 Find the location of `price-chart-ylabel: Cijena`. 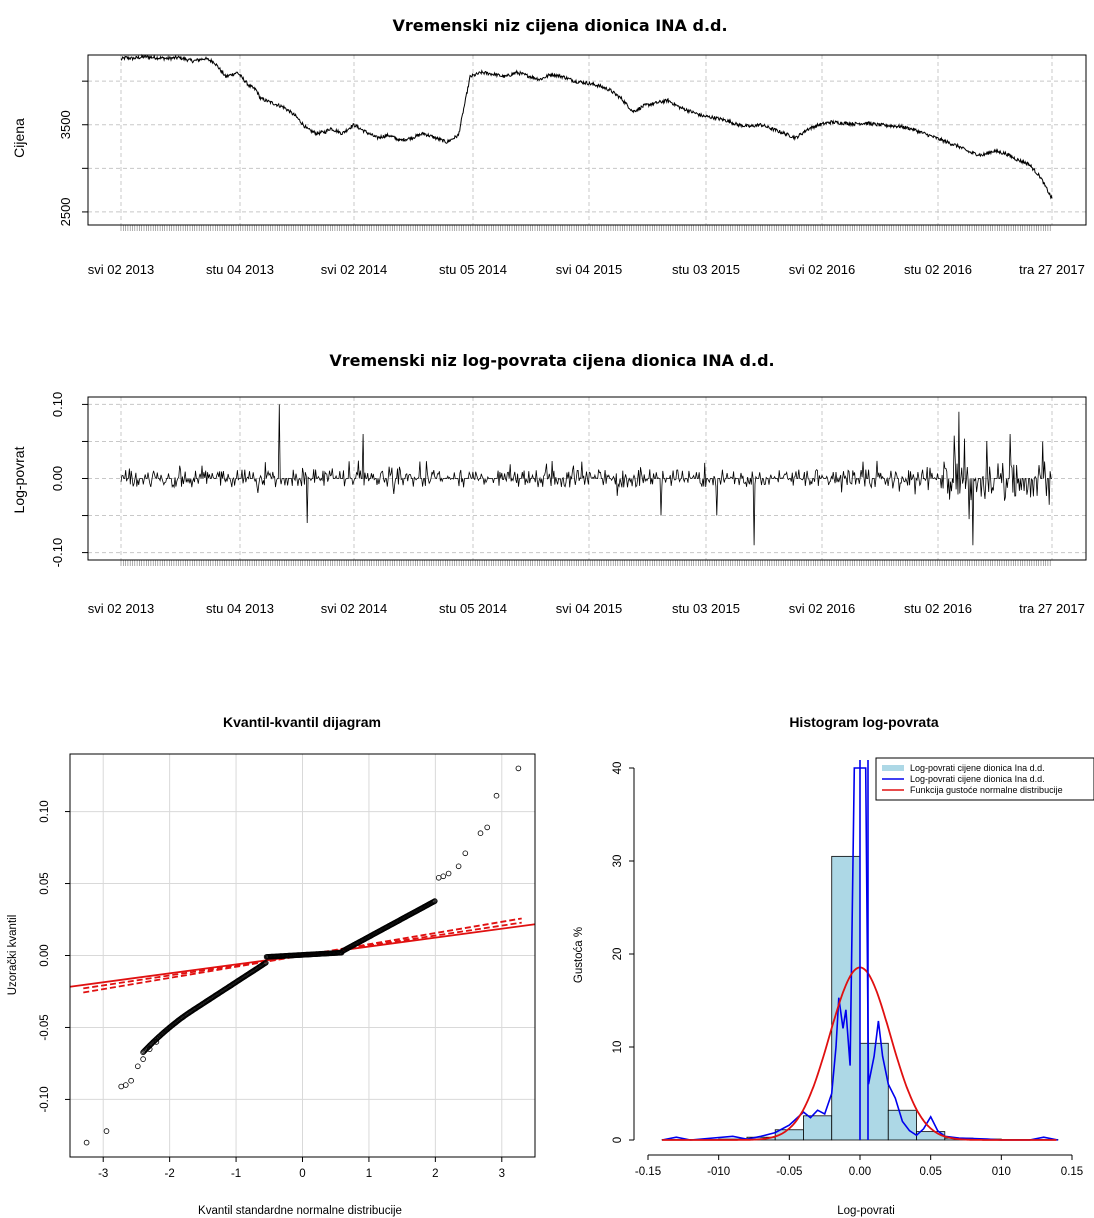

price-chart-ylabel: Cijena is located at coordinates (19, 138).